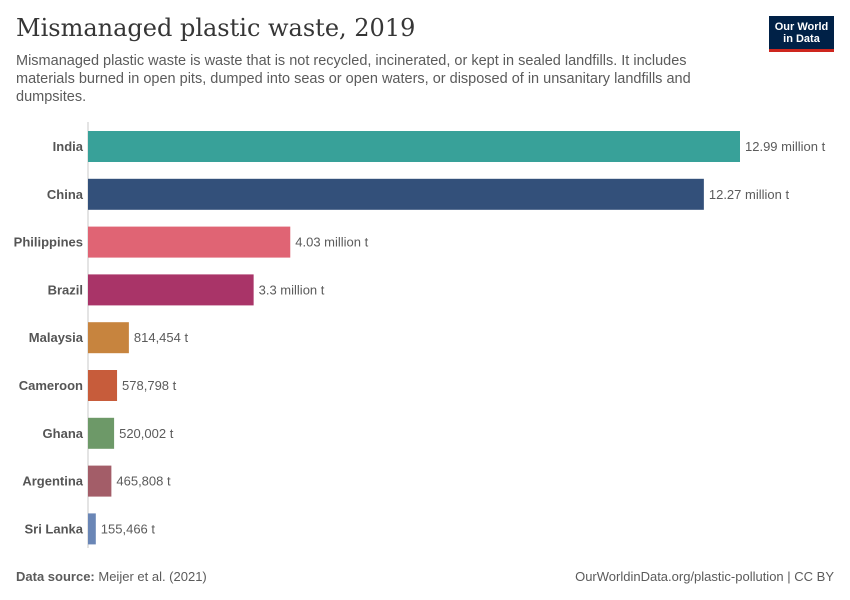 The width and height of the screenshot is (850, 600). Describe the element at coordinates (152, 576) in the screenshot. I see `data-source-text: Meijer et al. (2021)` at that location.